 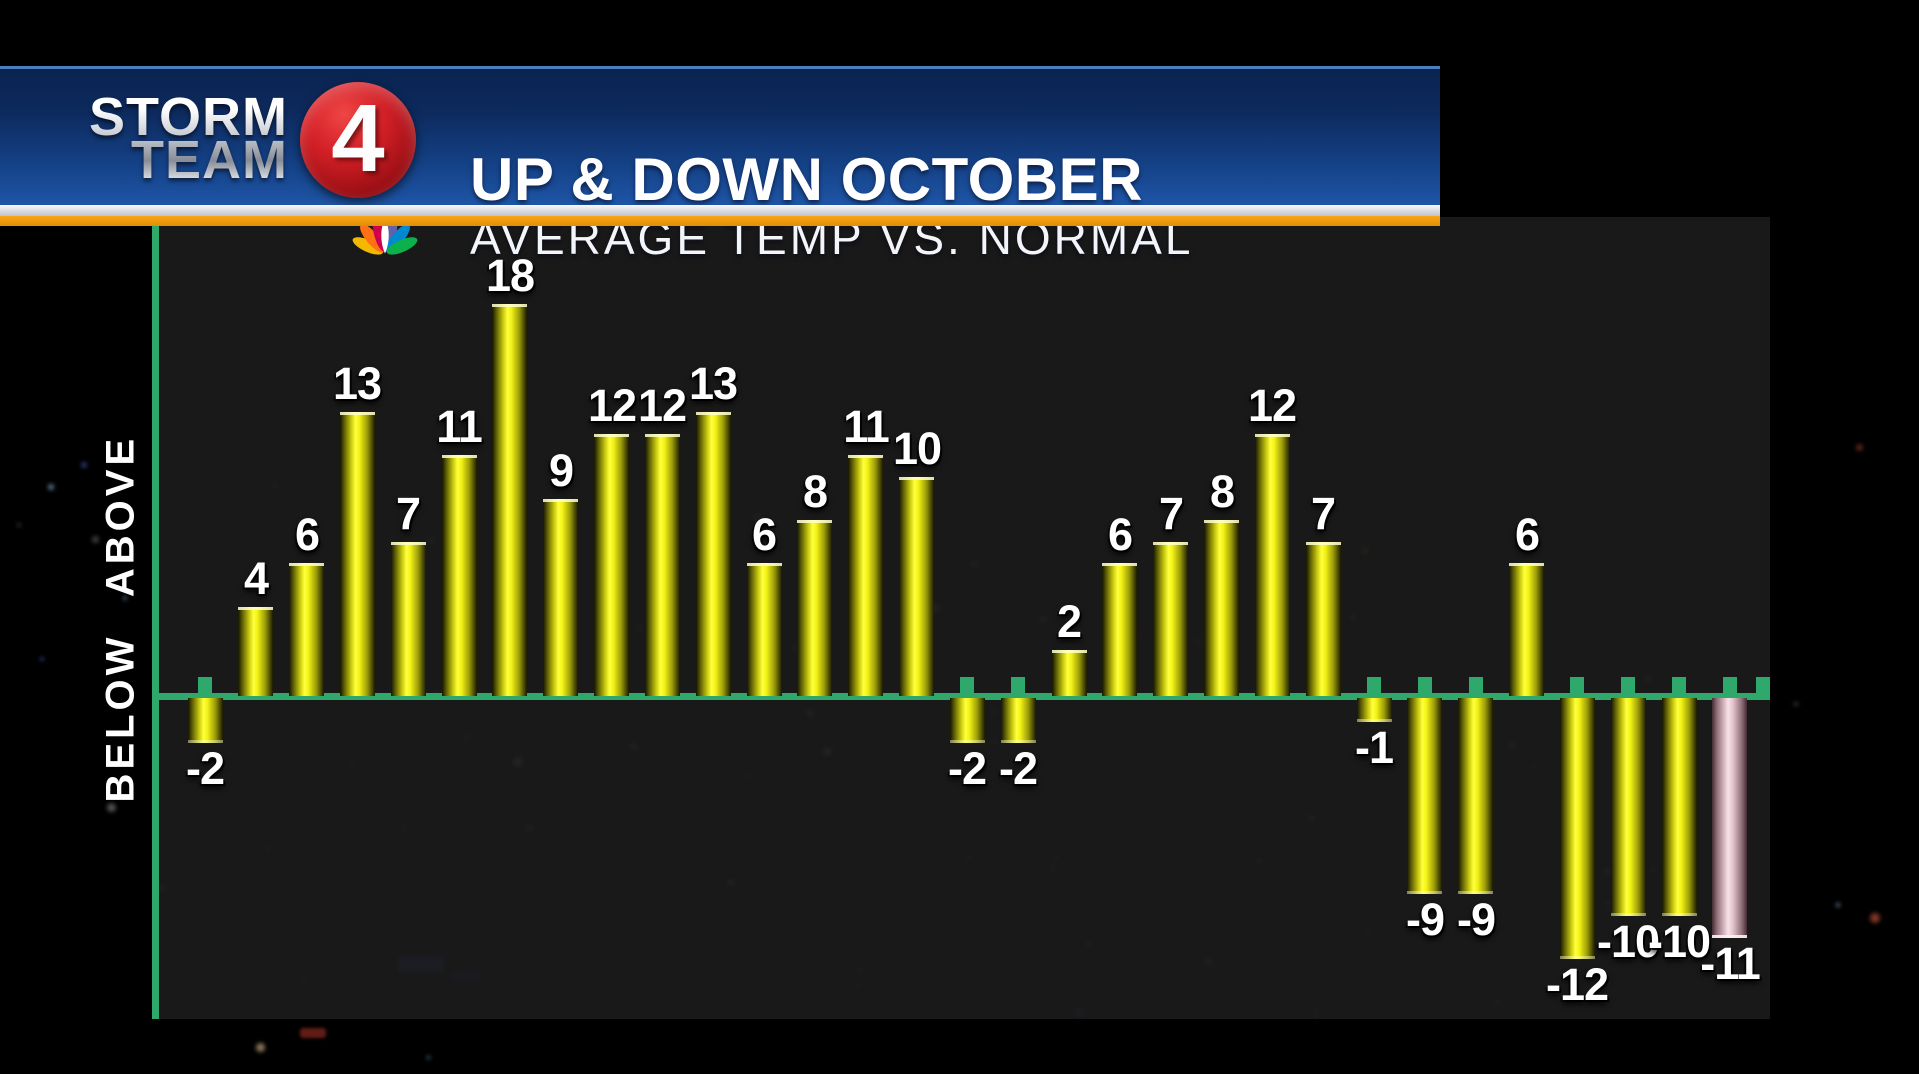 I want to click on bar-value-label: -11, so click(x=1730, y=963).